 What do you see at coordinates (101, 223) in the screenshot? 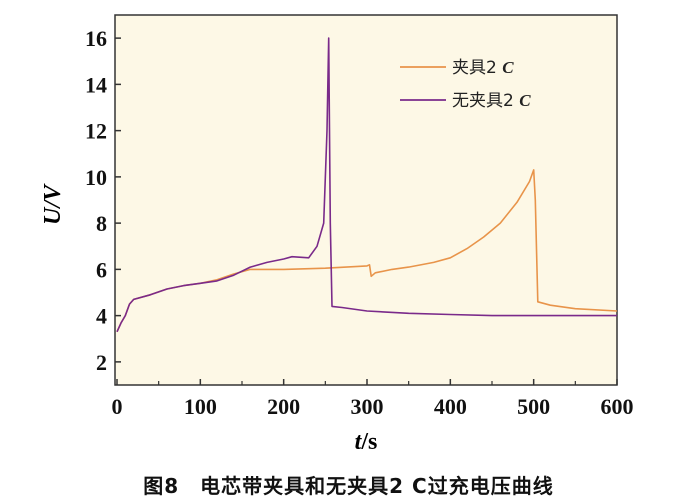
I see `y-tick-label: 8` at bounding box center [101, 223].